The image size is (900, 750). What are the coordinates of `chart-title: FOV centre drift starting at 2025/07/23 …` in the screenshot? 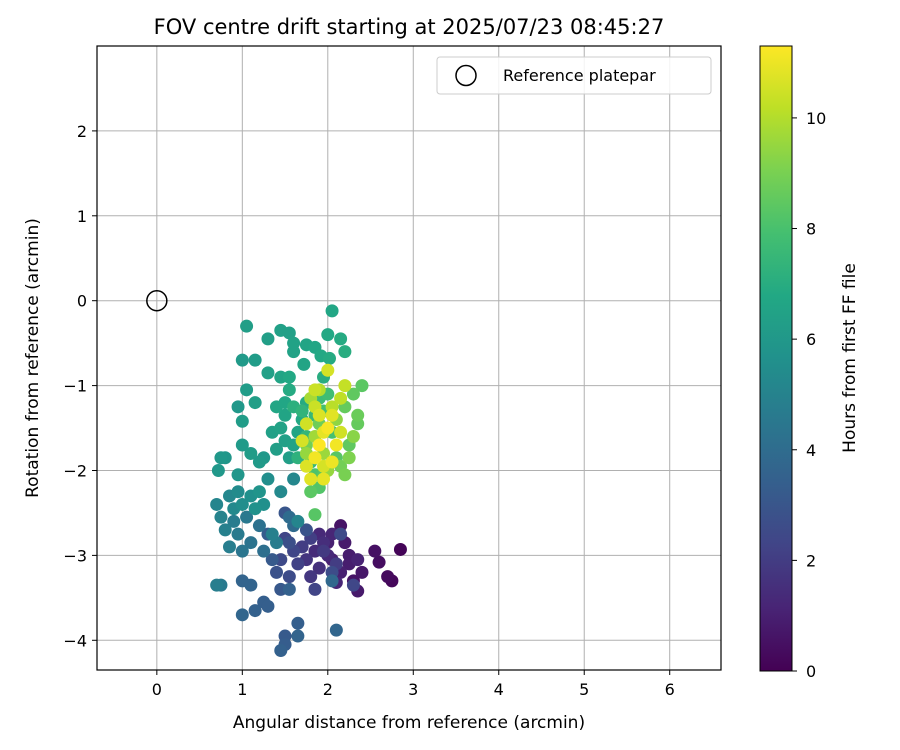 It's located at (409, 27).